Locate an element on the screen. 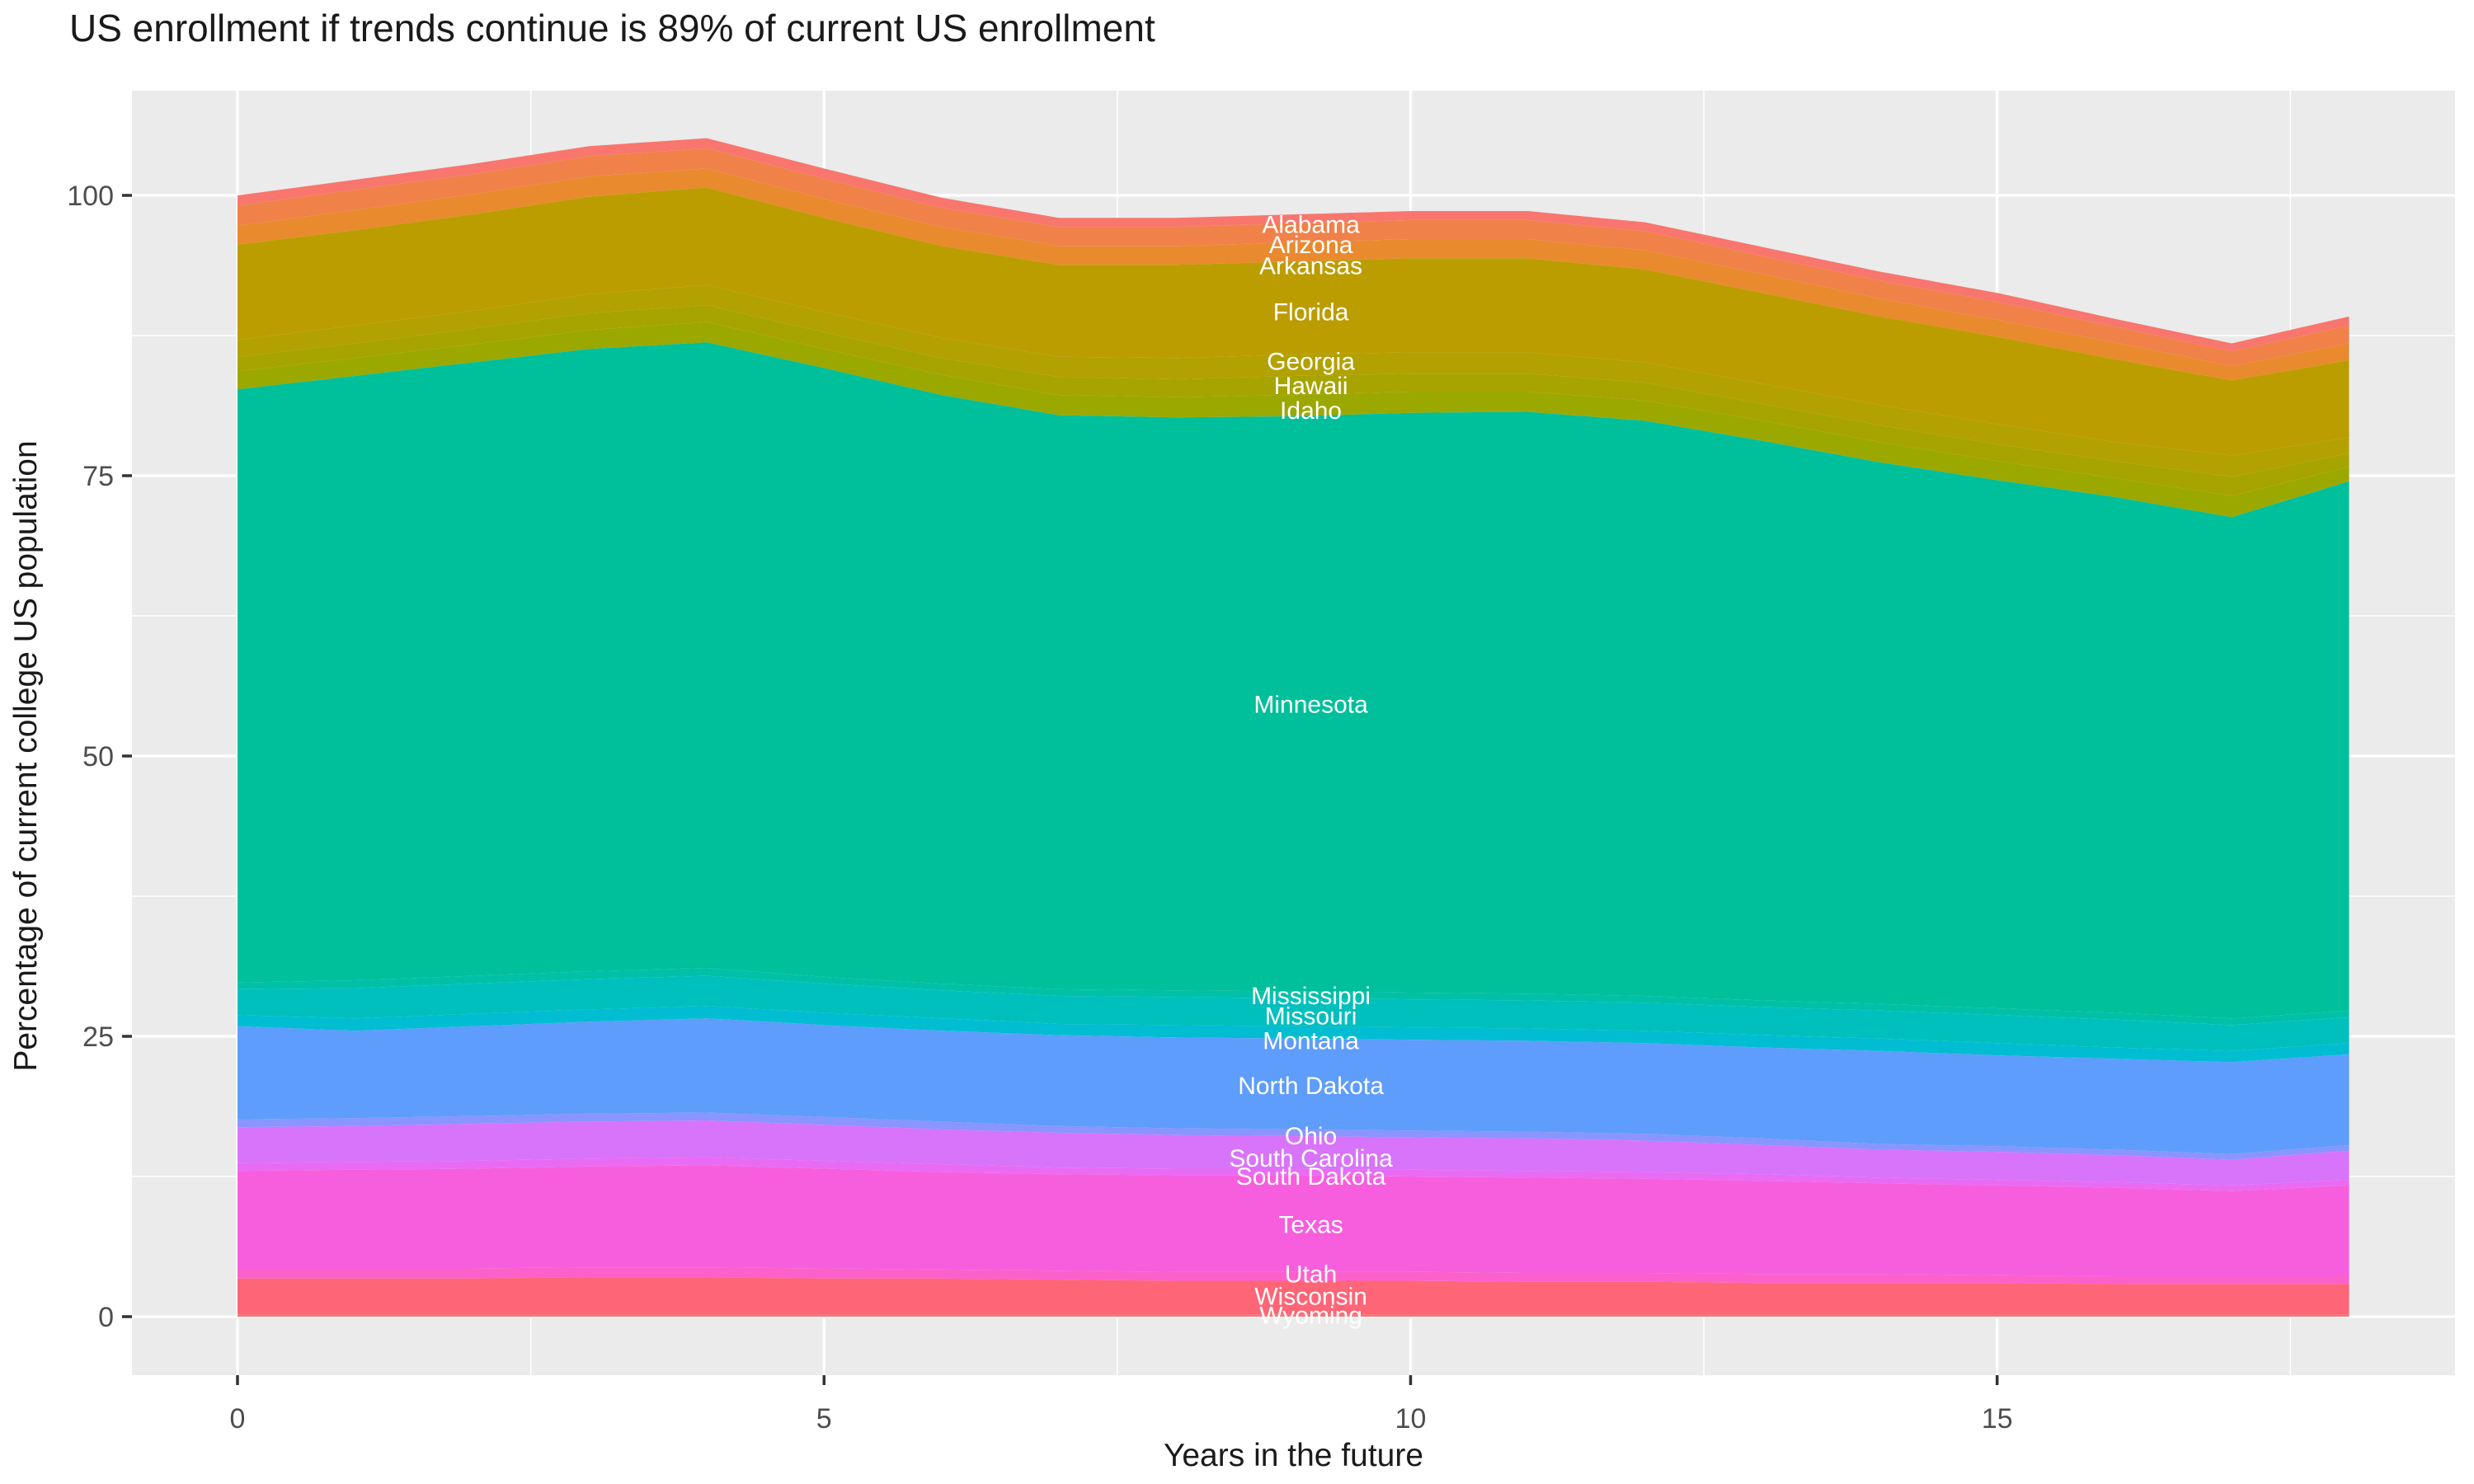 Image resolution: width=2474 pixels, height=1484 pixels. area-mississippi is located at coordinates (1293, 997).